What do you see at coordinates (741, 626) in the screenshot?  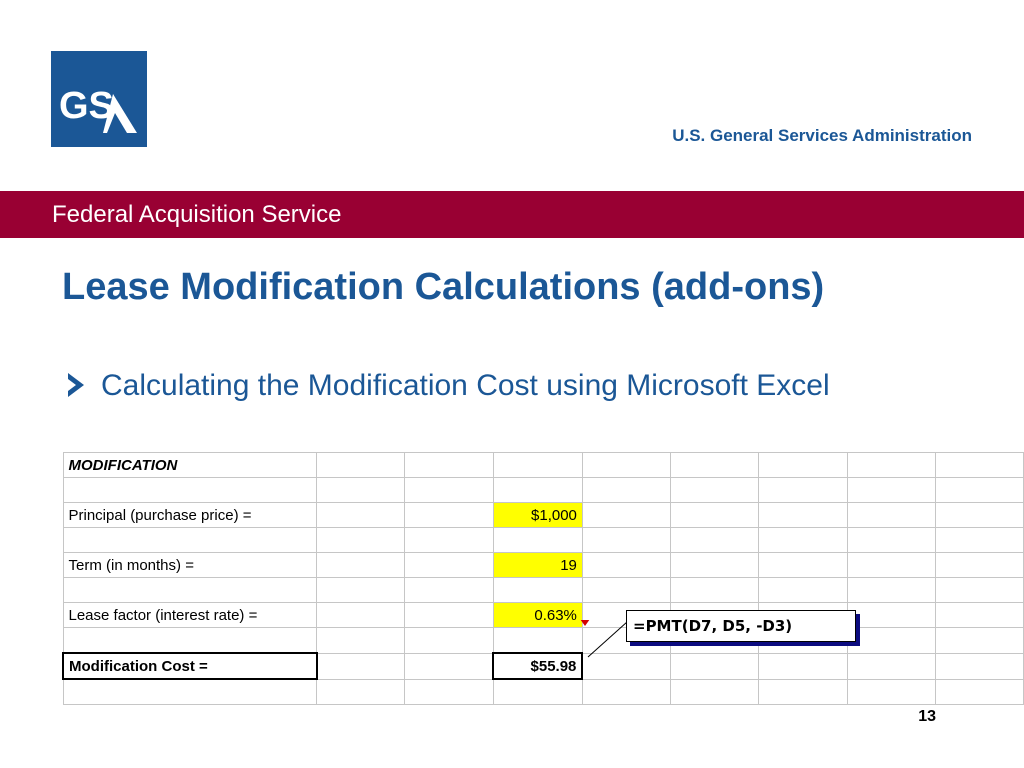 I see `formula-callout: =PMT(D7, D5, -D3)` at bounding box center [741, 626].